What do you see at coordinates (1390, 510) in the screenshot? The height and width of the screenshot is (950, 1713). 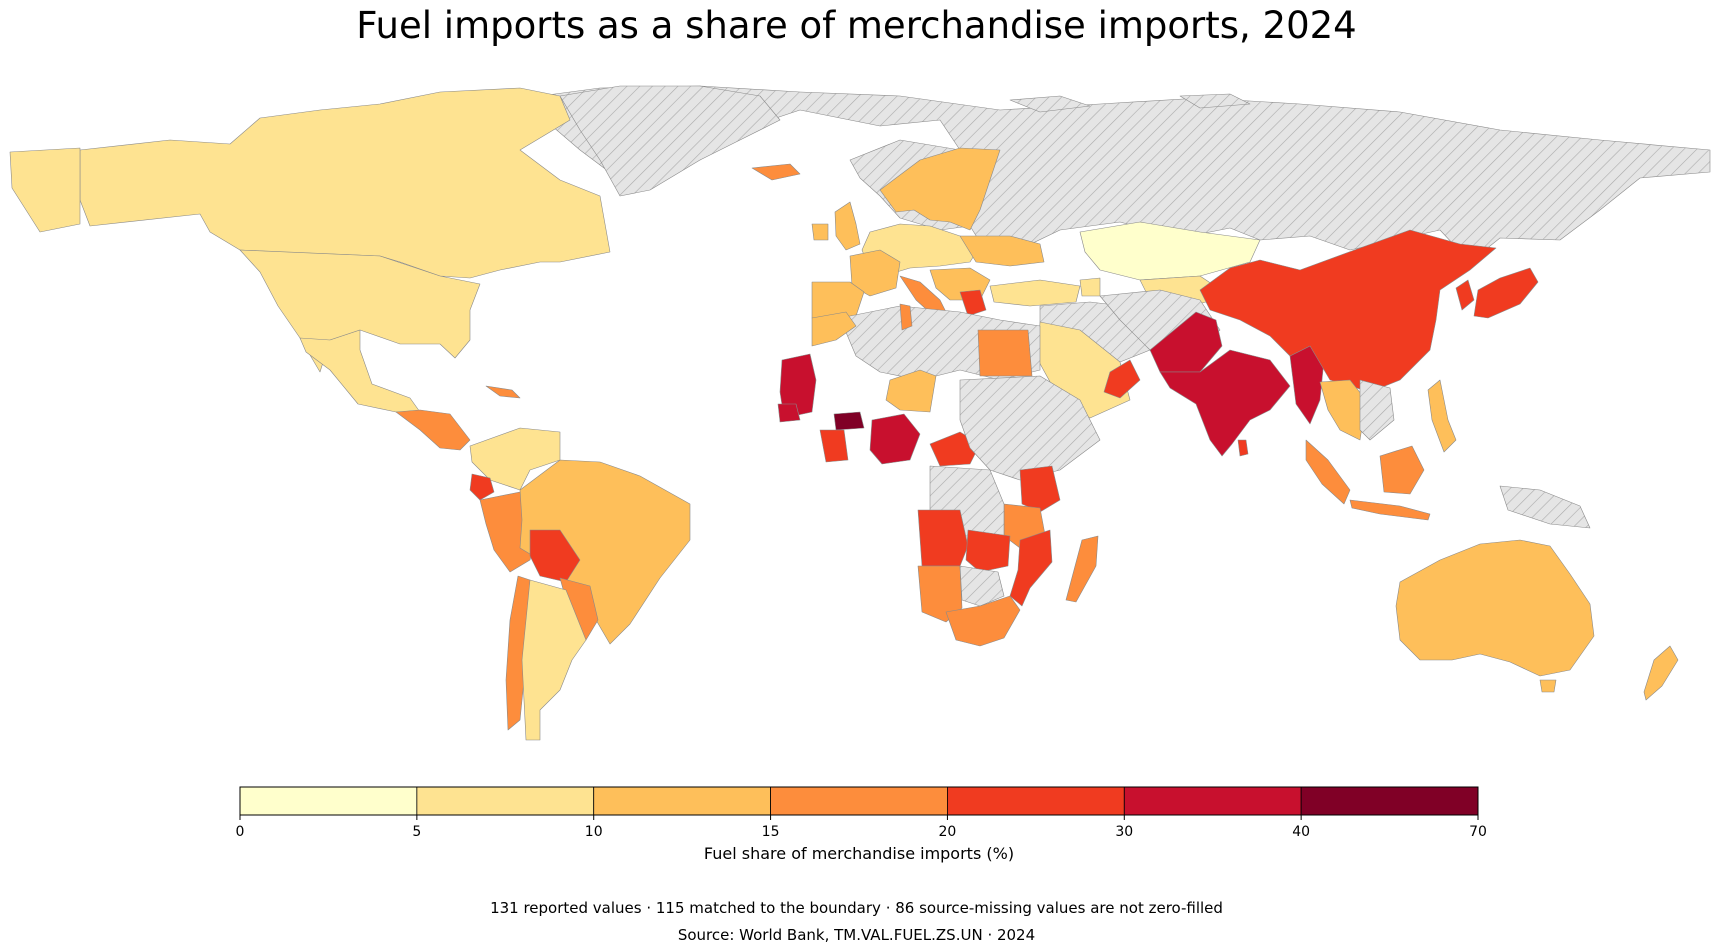 I see `java-region` at bounding box center [1390, 510].